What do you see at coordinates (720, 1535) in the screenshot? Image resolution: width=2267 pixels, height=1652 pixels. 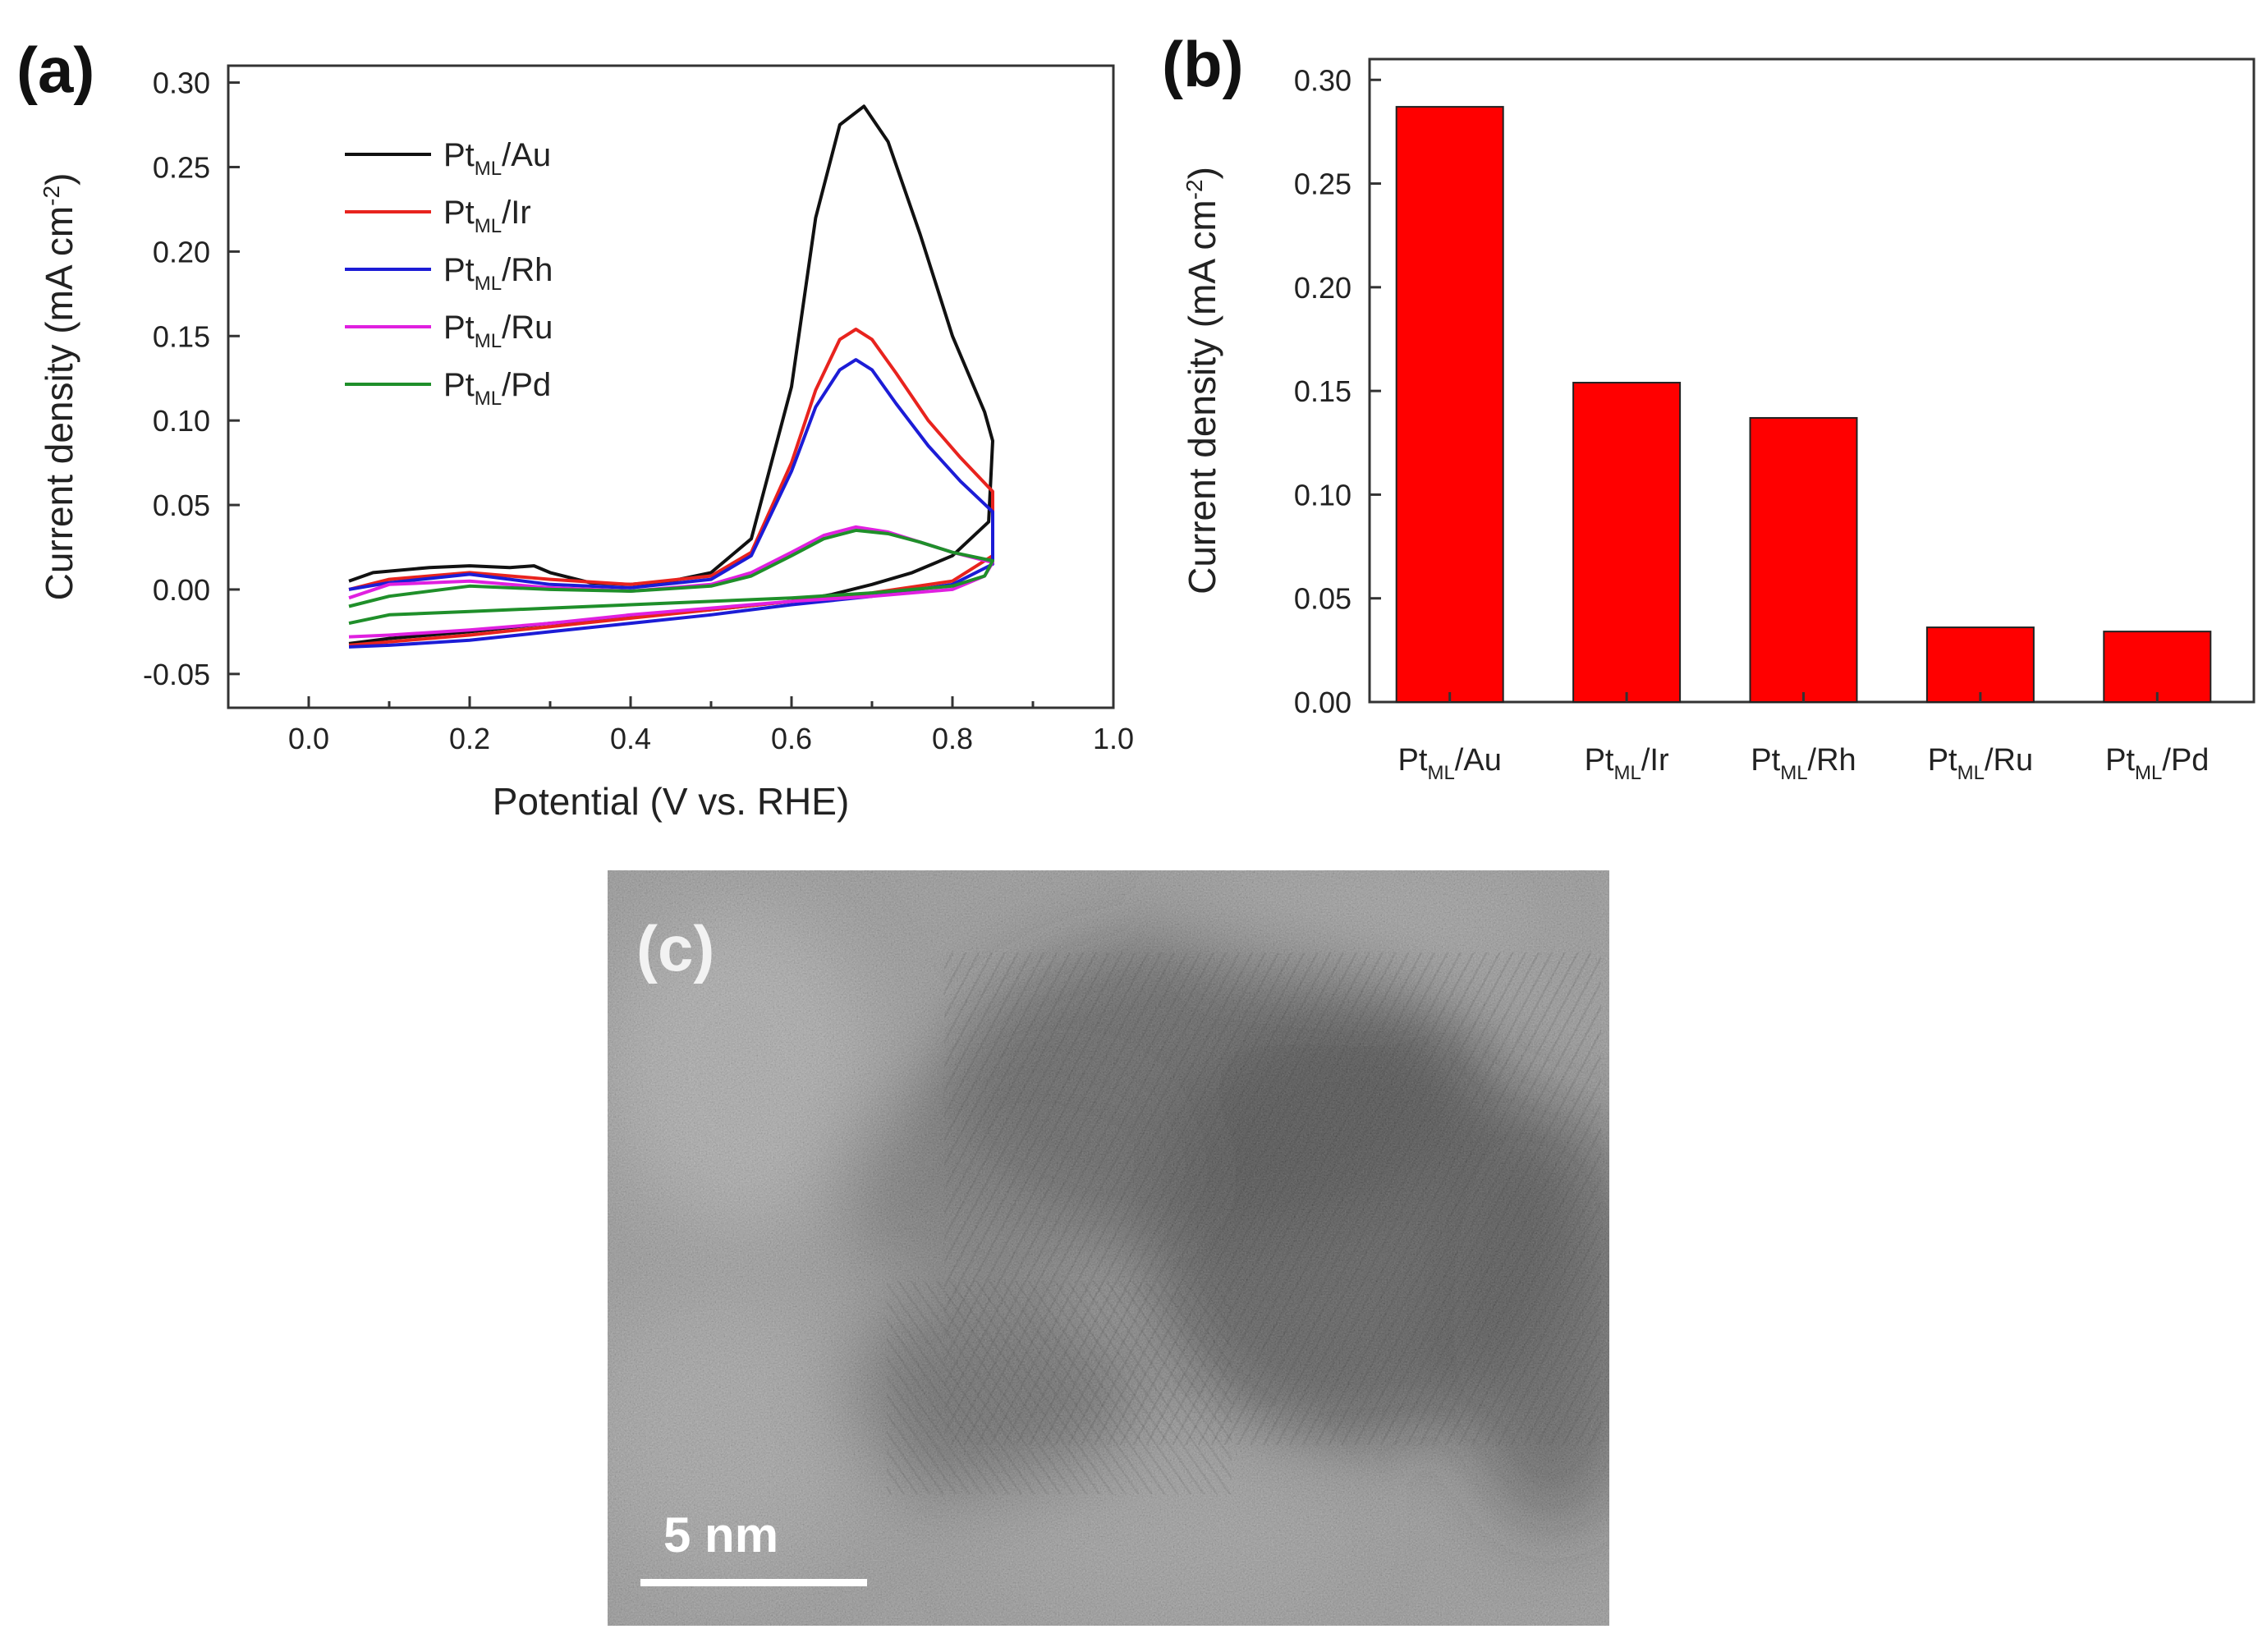 I see `scale-bar-label: 5 nm` at bounding box center [720, 1535].